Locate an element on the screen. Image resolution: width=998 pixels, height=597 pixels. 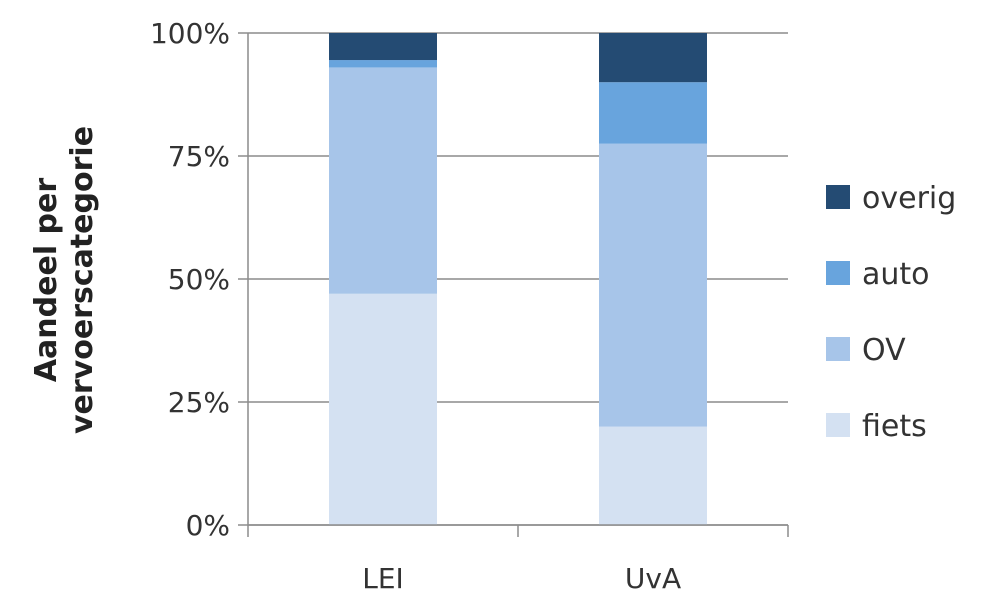
y-axis-title-line-2: vervoerscategorie is located at coordinates (82, 280).